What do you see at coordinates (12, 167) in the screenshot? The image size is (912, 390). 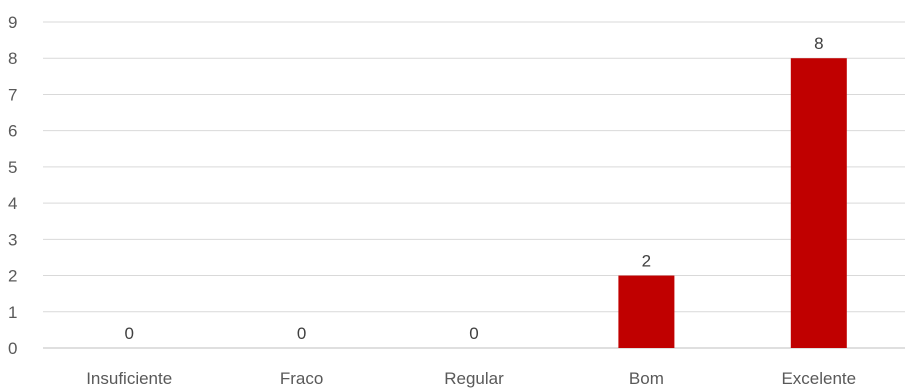 I see `y-tick-label: 5` at bounding box center [12, 167].